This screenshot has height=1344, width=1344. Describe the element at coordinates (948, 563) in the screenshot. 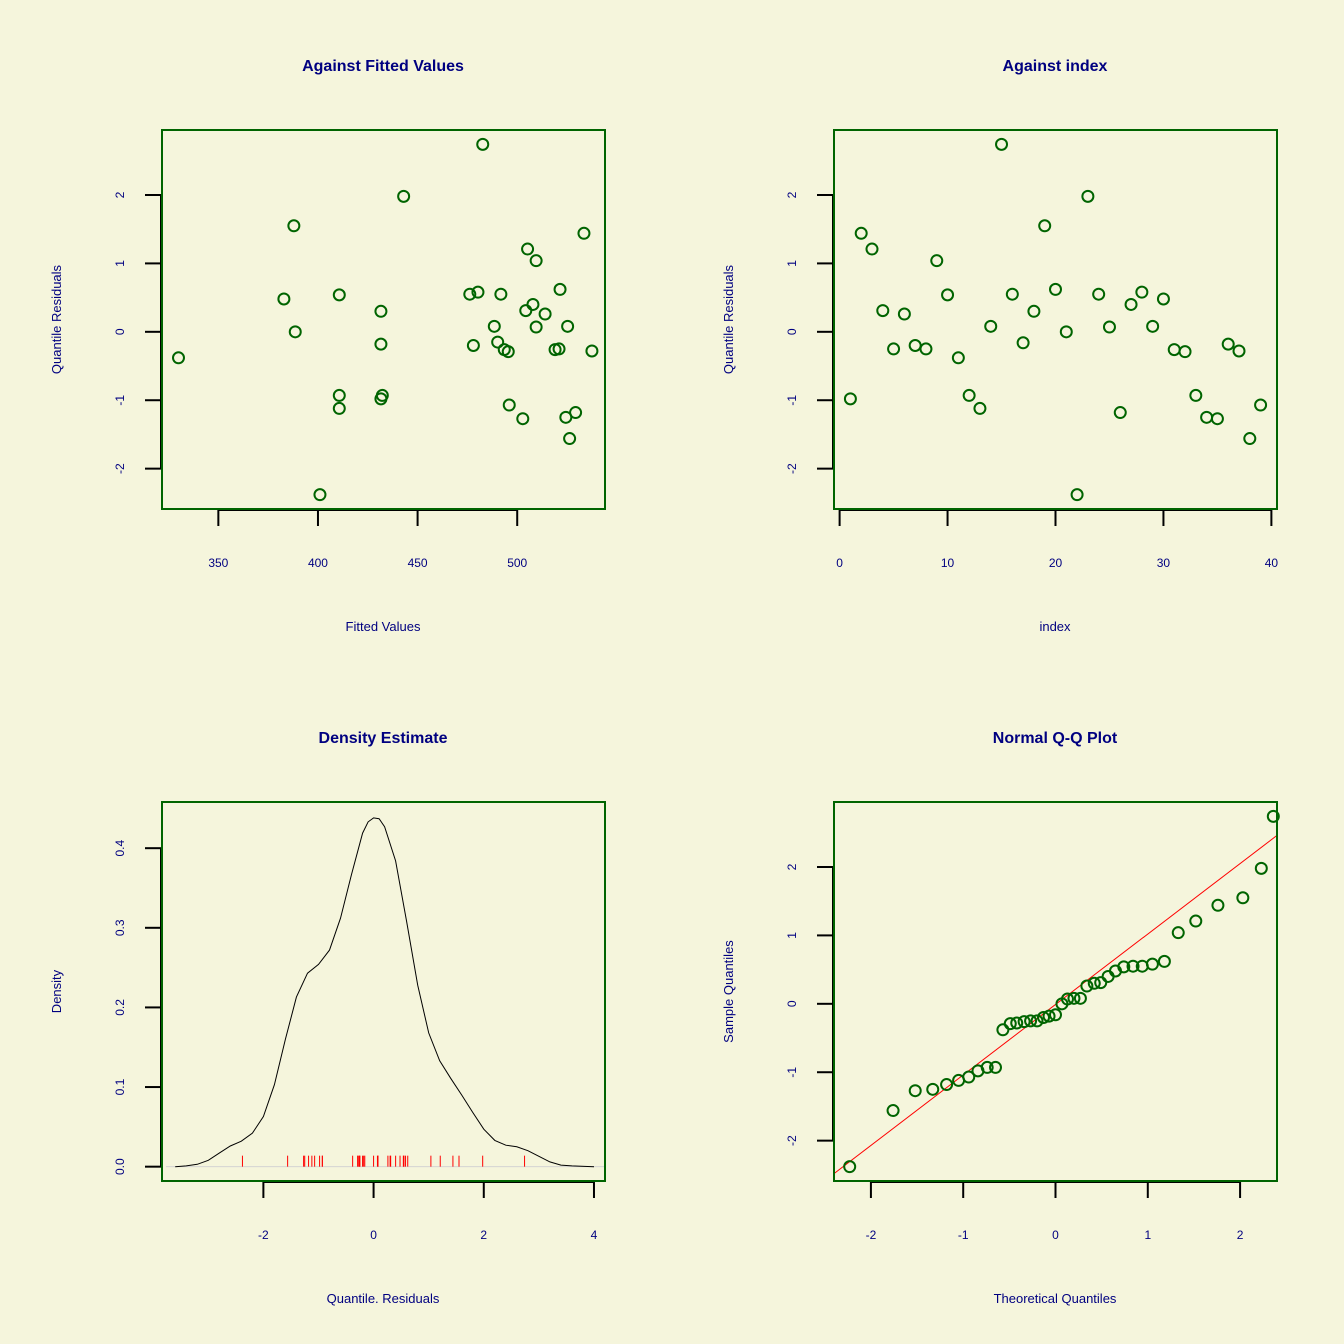

I see `x-tick-label: 10` at that location.